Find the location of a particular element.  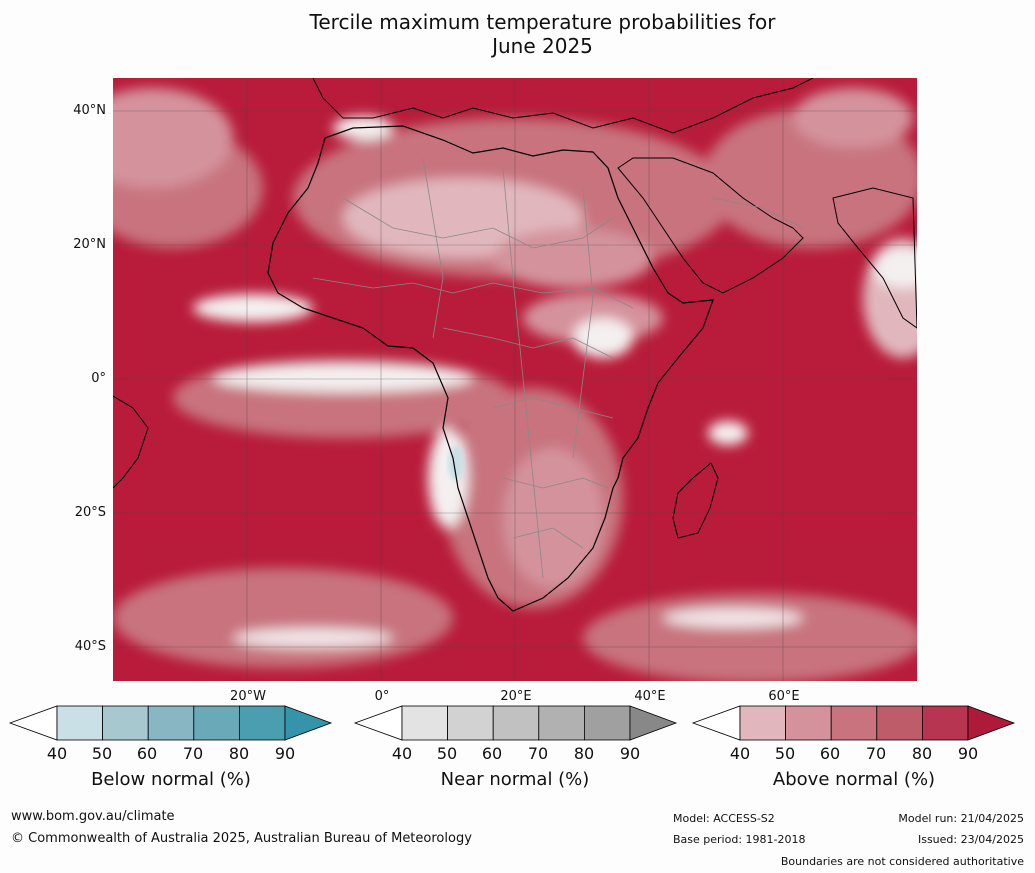

website-link: www.bom.gov.au/climate is located at coordinates (93, 816).